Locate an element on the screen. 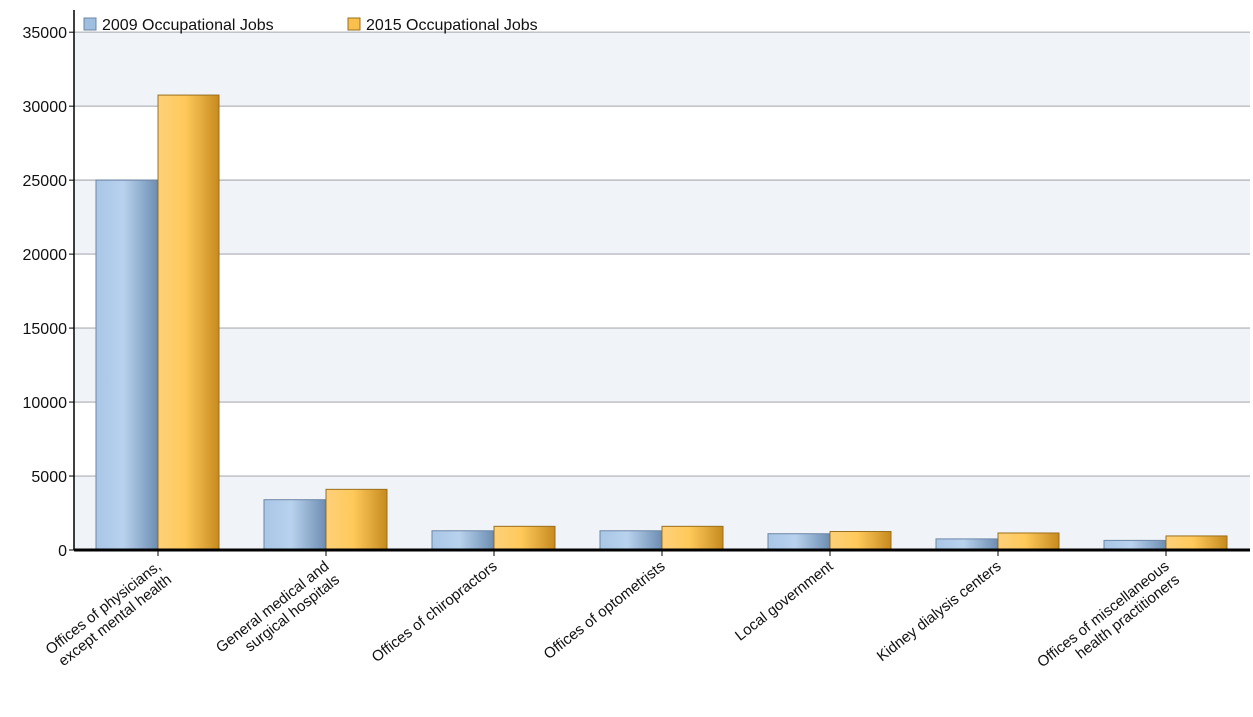 This screenshot has height=717, width=1253. x-category-label-line: Offices of chiropractors is located at coordinates (435, 612).